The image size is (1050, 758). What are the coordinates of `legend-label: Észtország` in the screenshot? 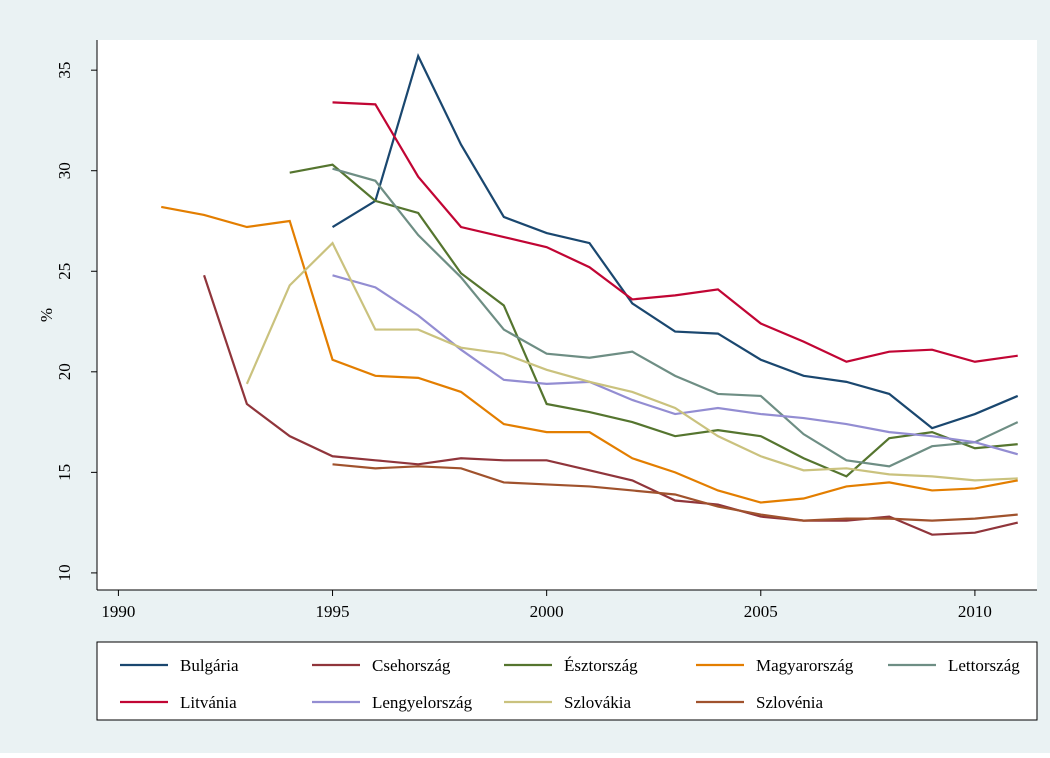 It's located at (601, 665).